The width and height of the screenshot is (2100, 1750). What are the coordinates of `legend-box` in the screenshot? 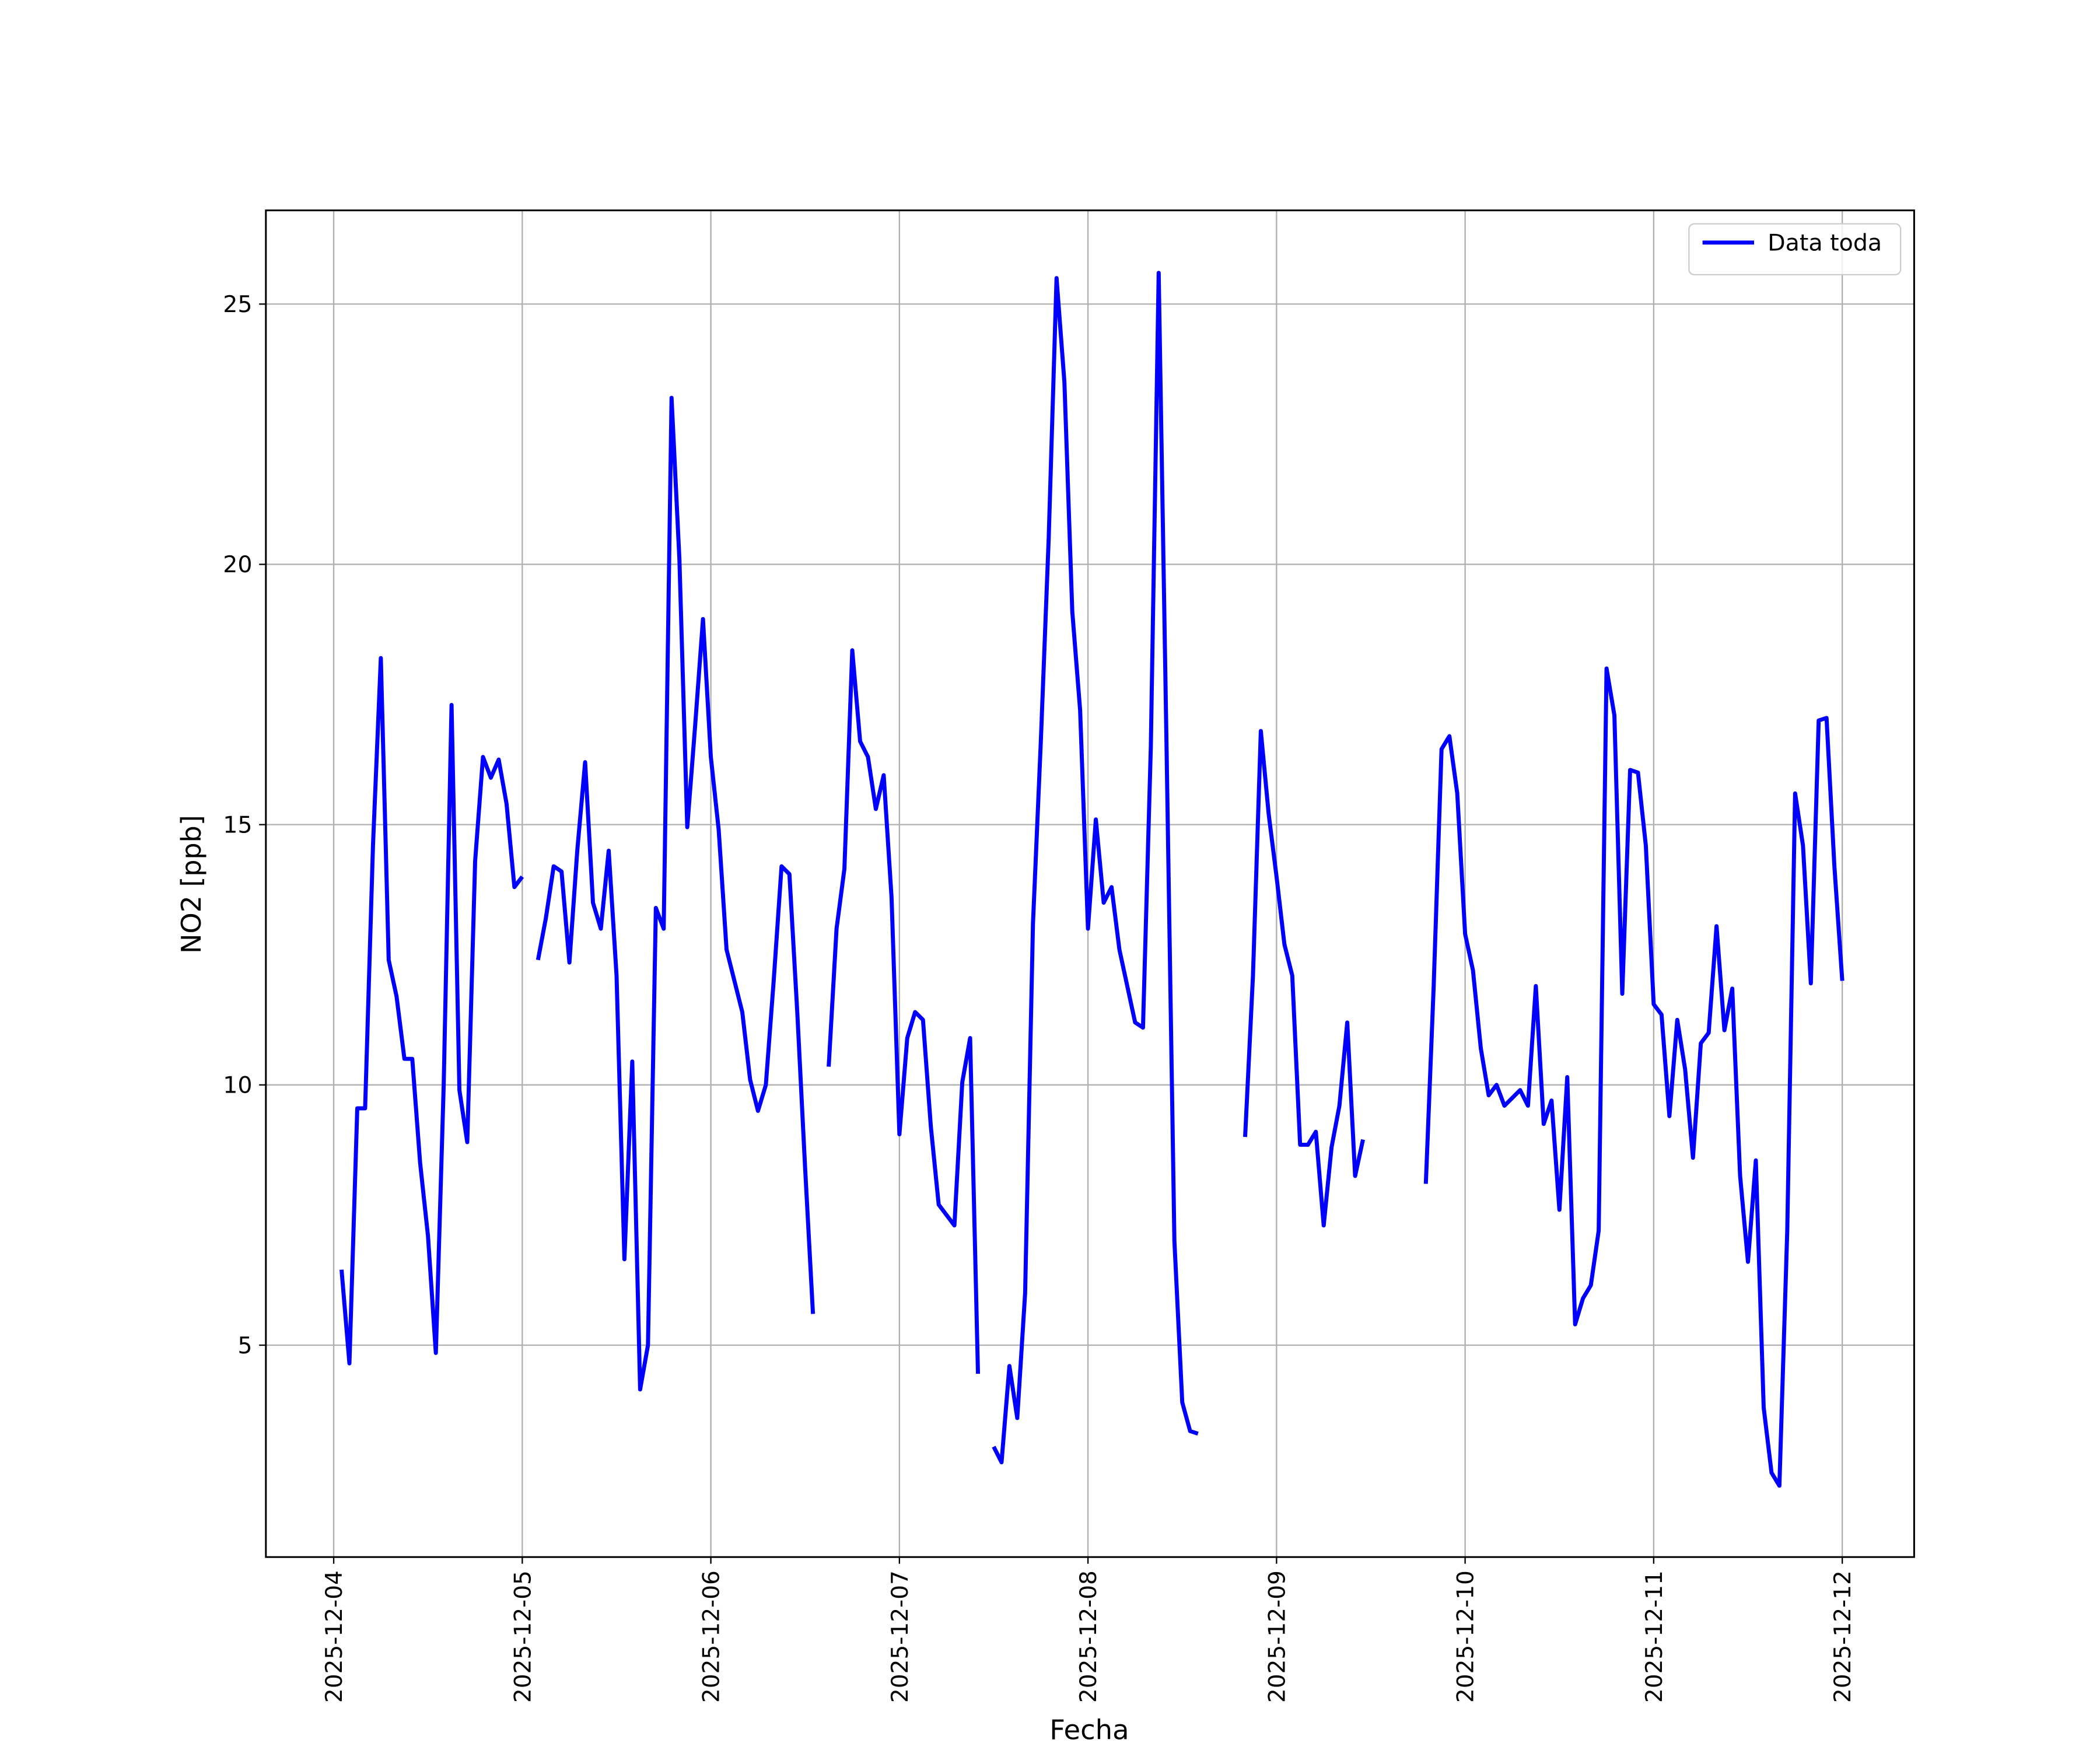 It's located at (1795, 249).